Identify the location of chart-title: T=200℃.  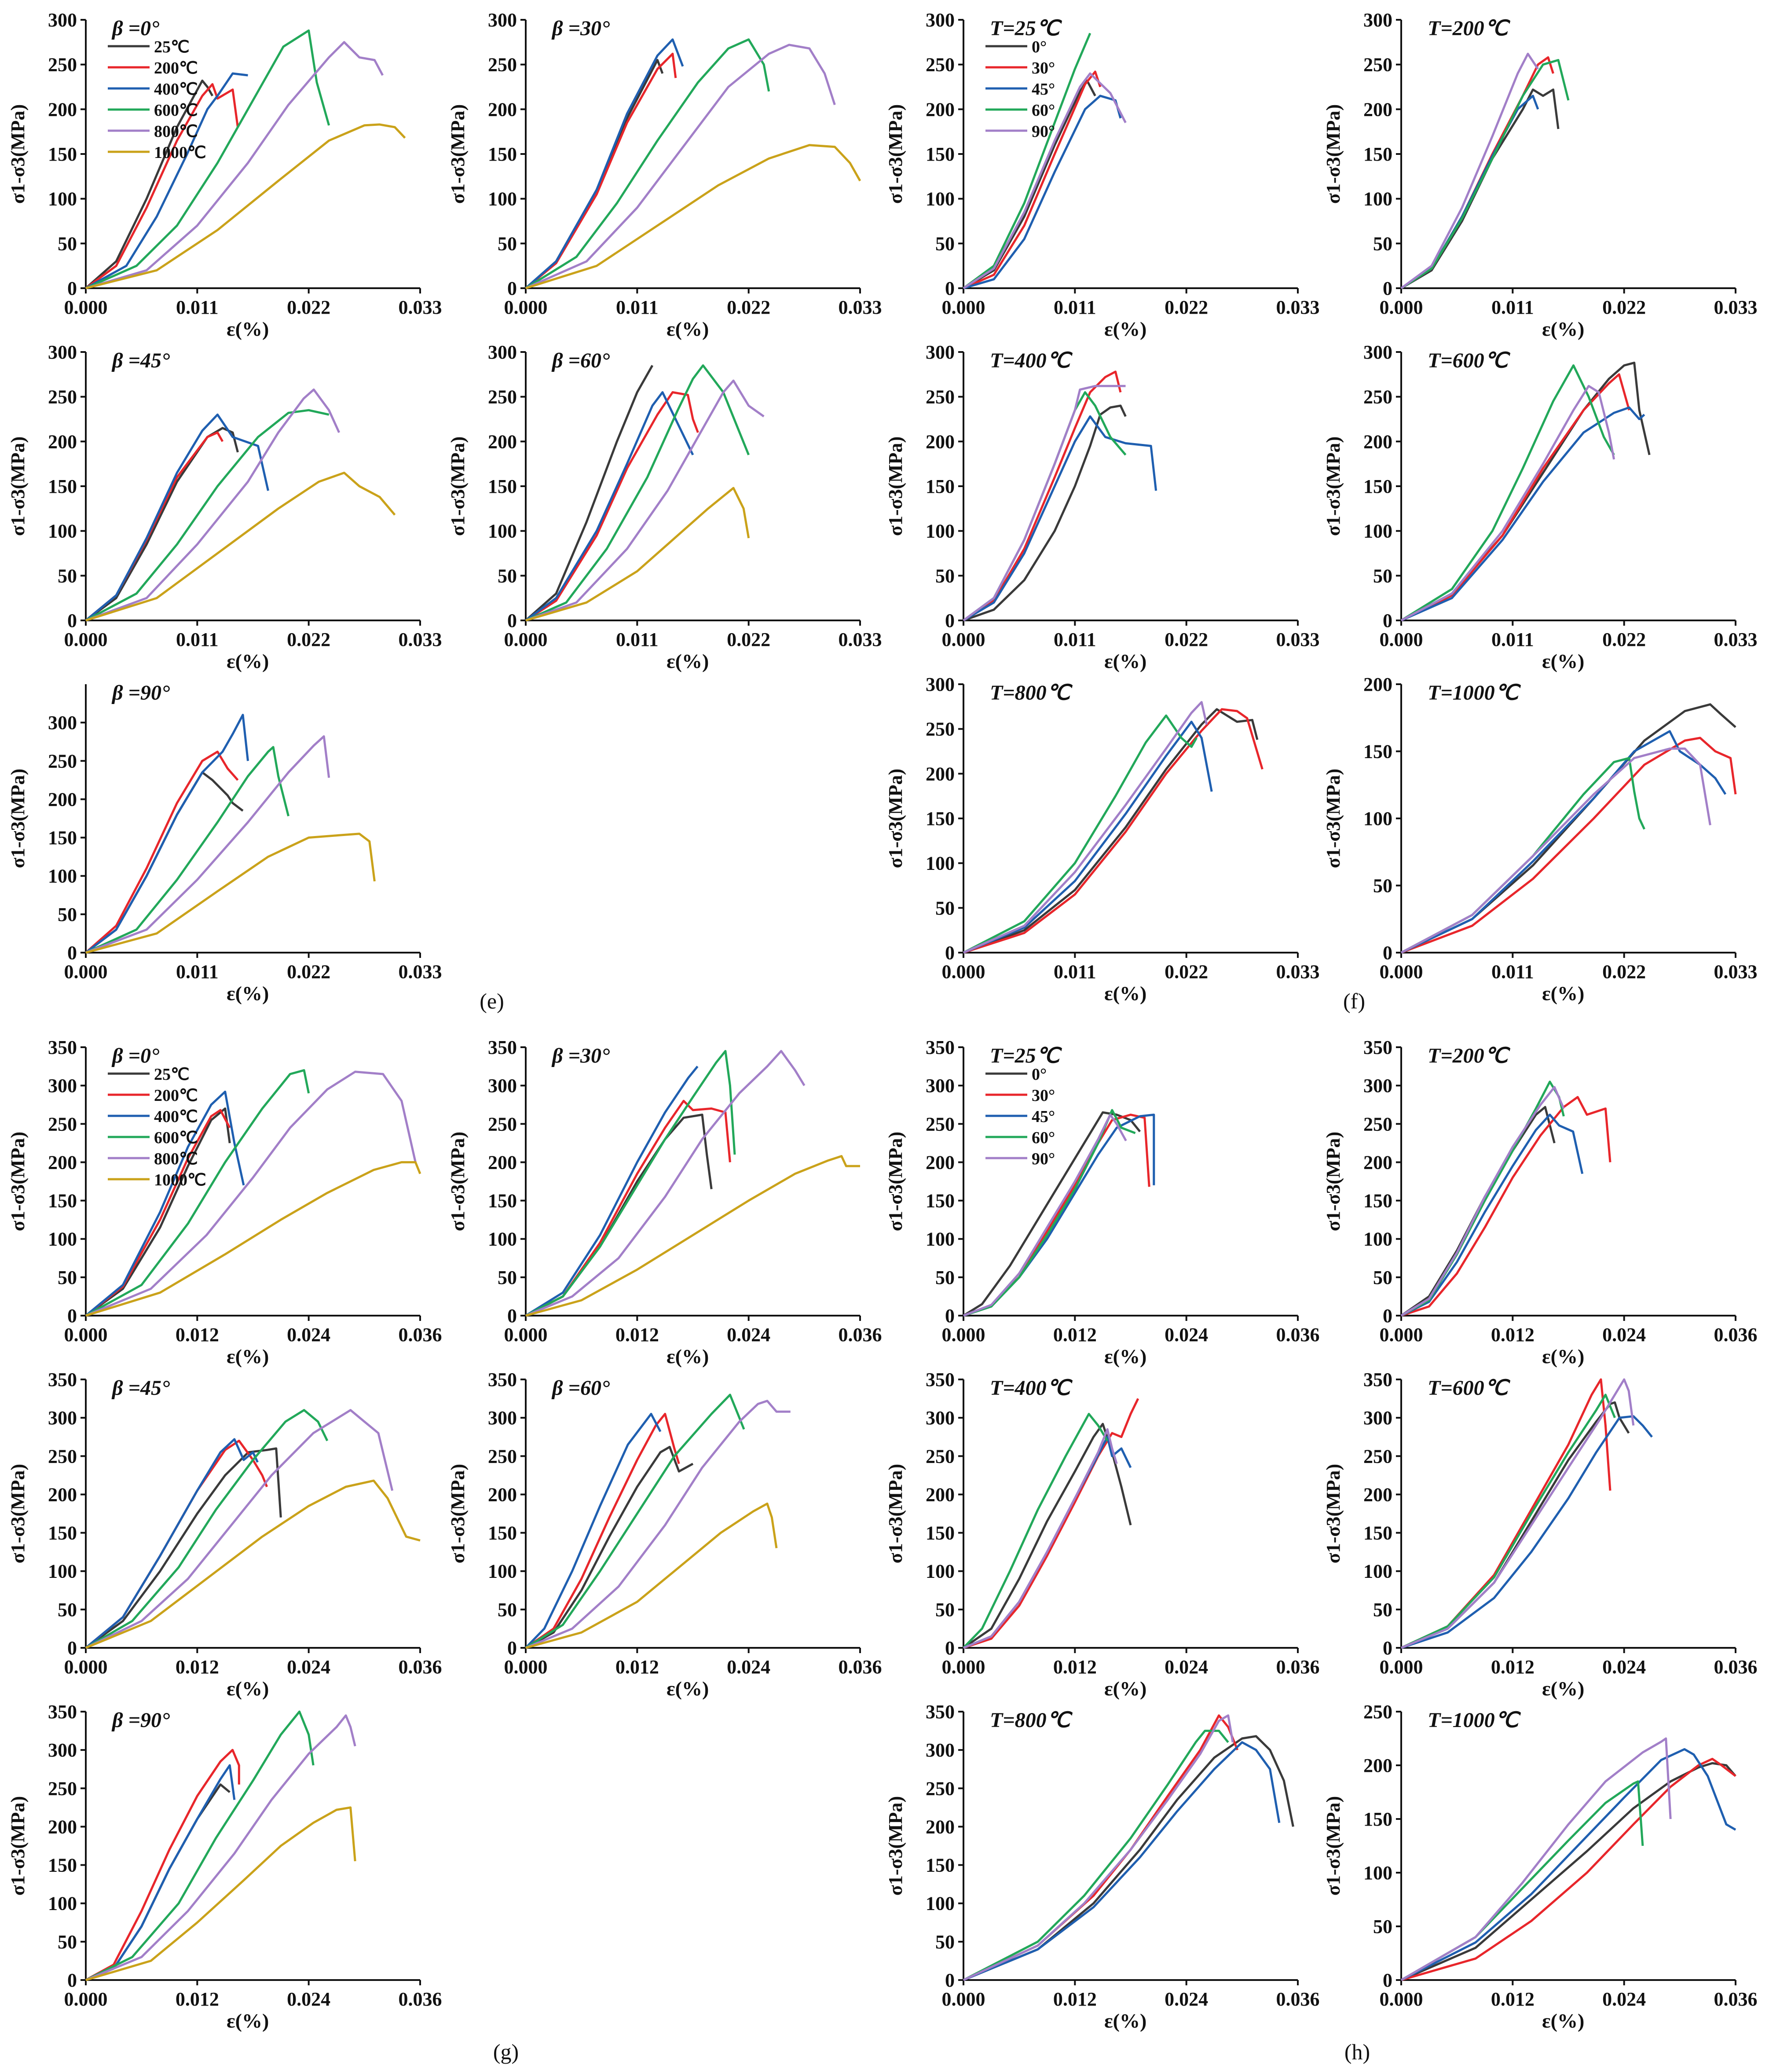
(1470, 1055).